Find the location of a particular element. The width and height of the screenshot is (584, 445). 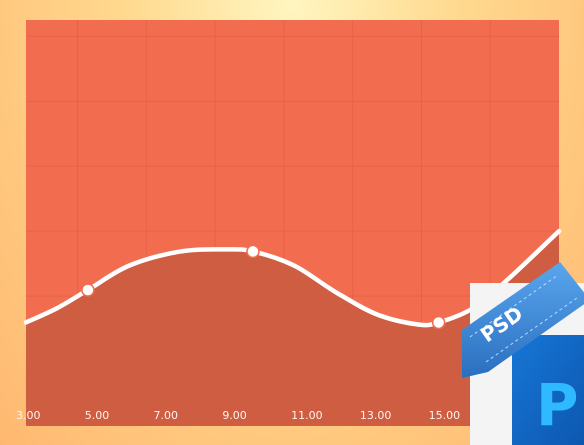

x-tick-label: 15.00 is located at coordinates (445, 415).